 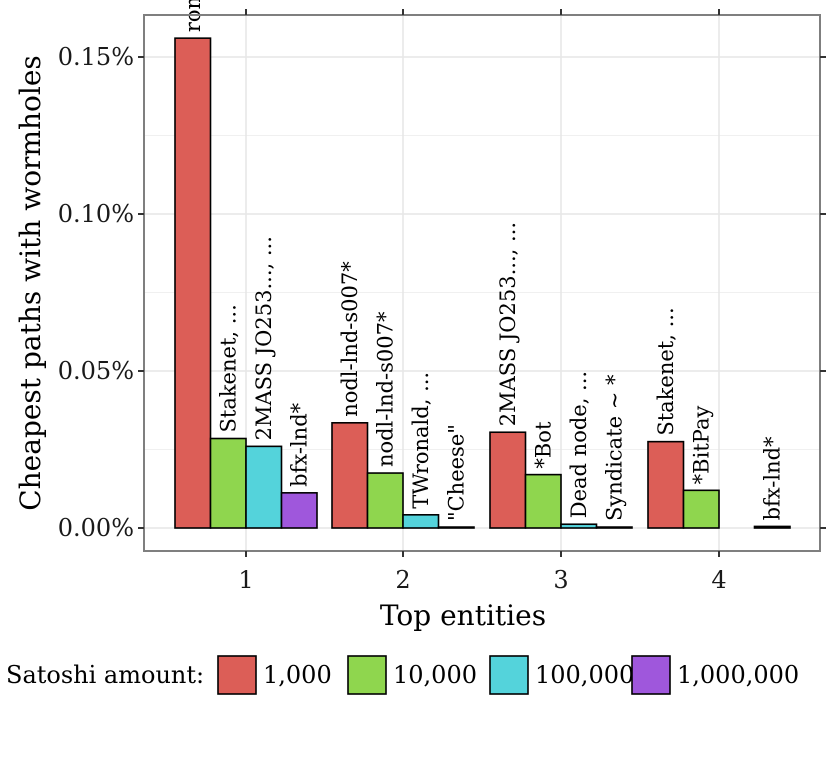 What do you see at coordinates (701, 445) in the screenshot?
I see `bar-label: *BitPay` at bounding box center [701, 445].